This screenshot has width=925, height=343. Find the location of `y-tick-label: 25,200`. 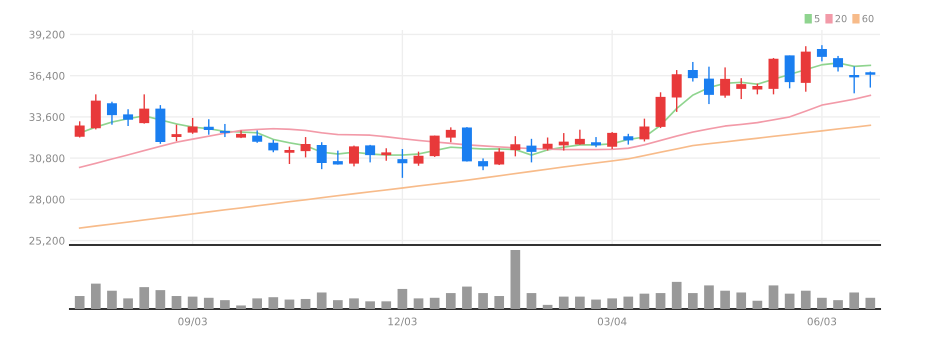

y-tick-label: 25,200 is located at coordinates (46, 241).